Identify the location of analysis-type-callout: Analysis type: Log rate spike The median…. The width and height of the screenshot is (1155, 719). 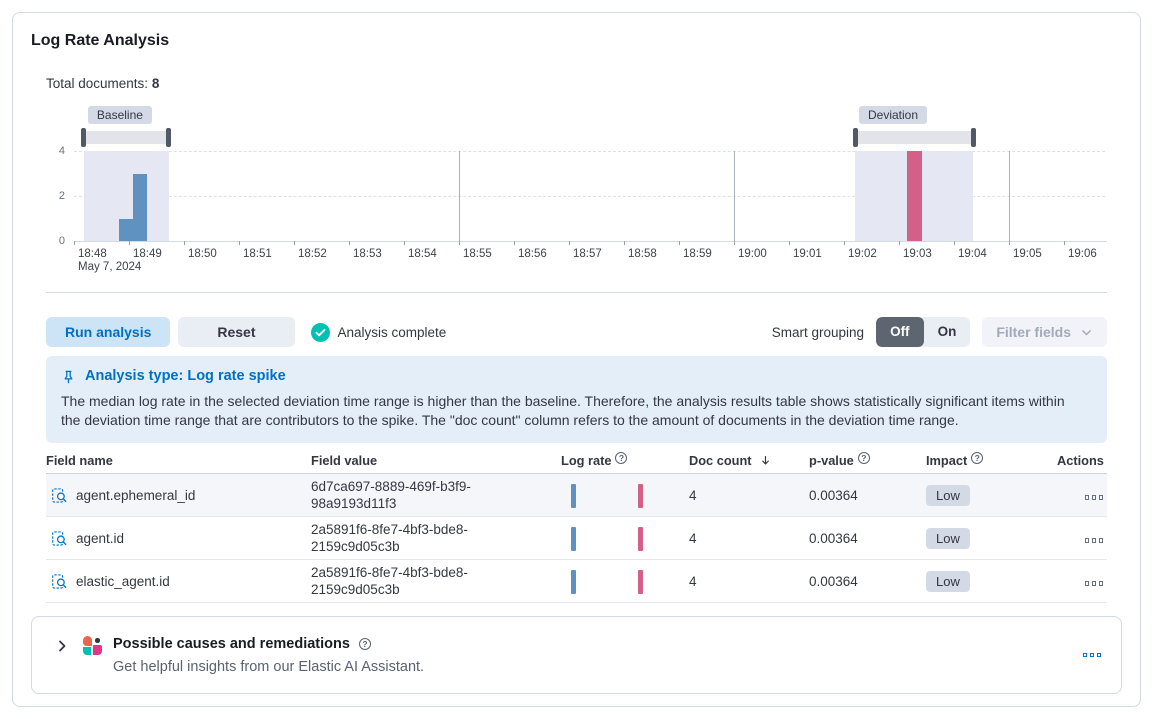
(576, 399).